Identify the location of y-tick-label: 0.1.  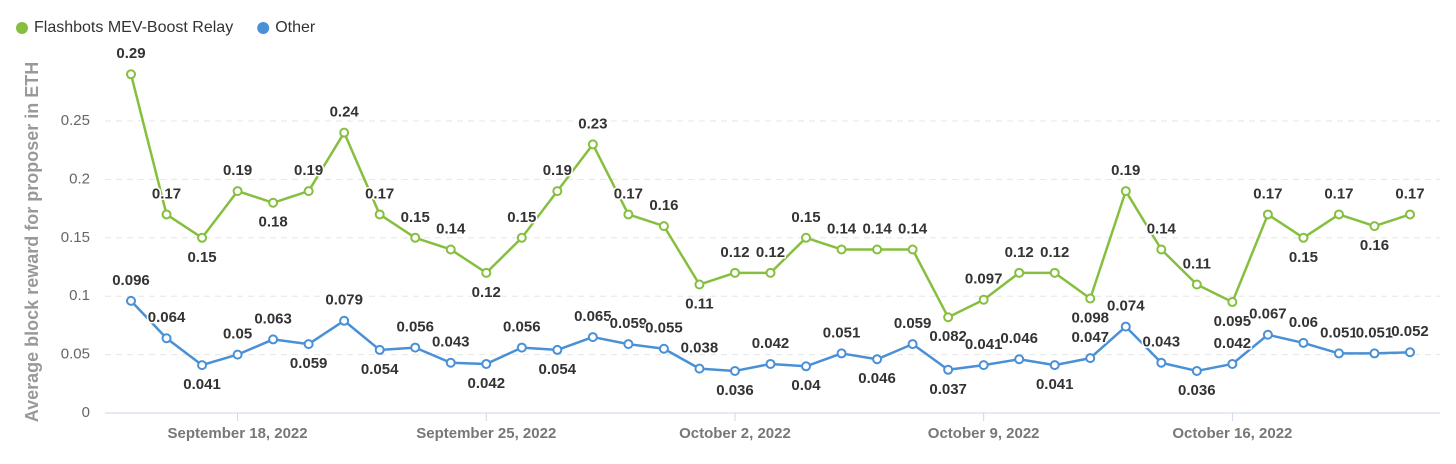
(79, 295).